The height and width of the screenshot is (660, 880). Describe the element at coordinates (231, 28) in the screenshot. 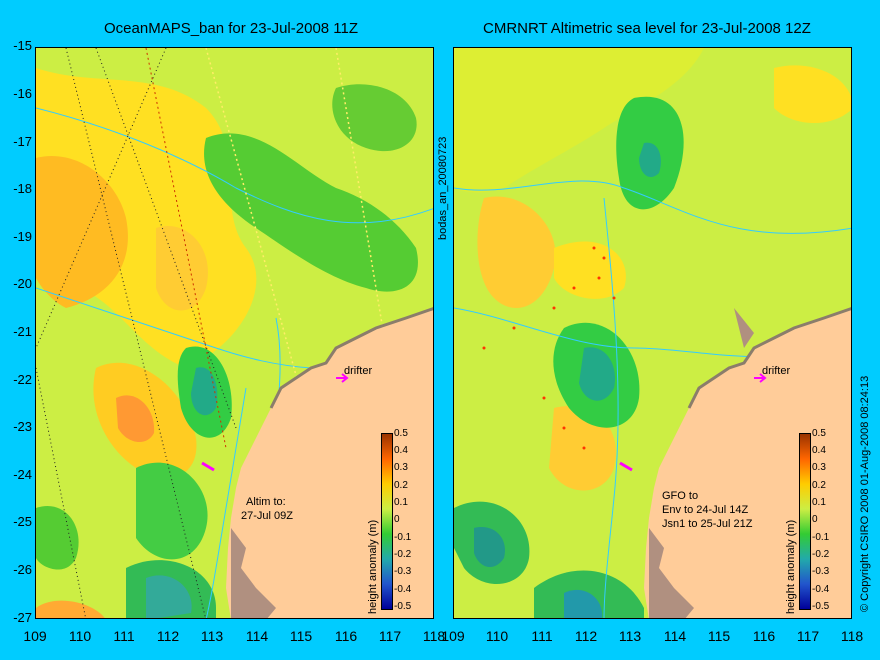

I see `left-map-title: OceanMAPS_ban for 23-Jul-2008 11Z` at that location.